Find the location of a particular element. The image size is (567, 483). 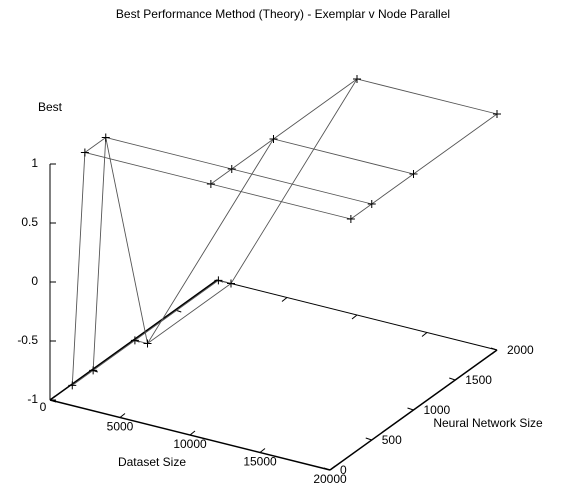

y-tick-label: 500 is located at coordinates (392, 440).